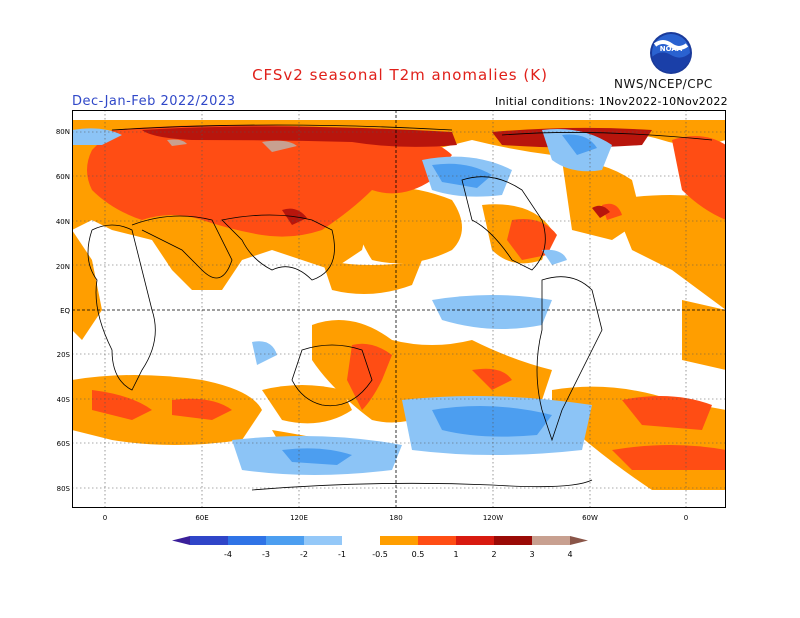 This screenshot has height=618, width=800. I want to click on colorbar-tick-label: -0.5, so click(380, 554).